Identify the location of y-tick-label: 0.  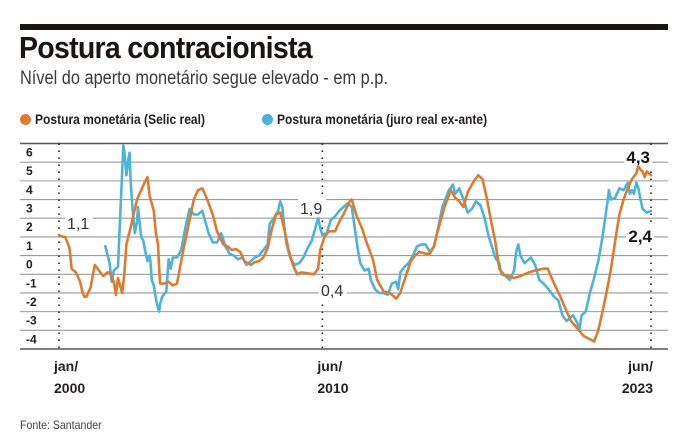
(29, 265).